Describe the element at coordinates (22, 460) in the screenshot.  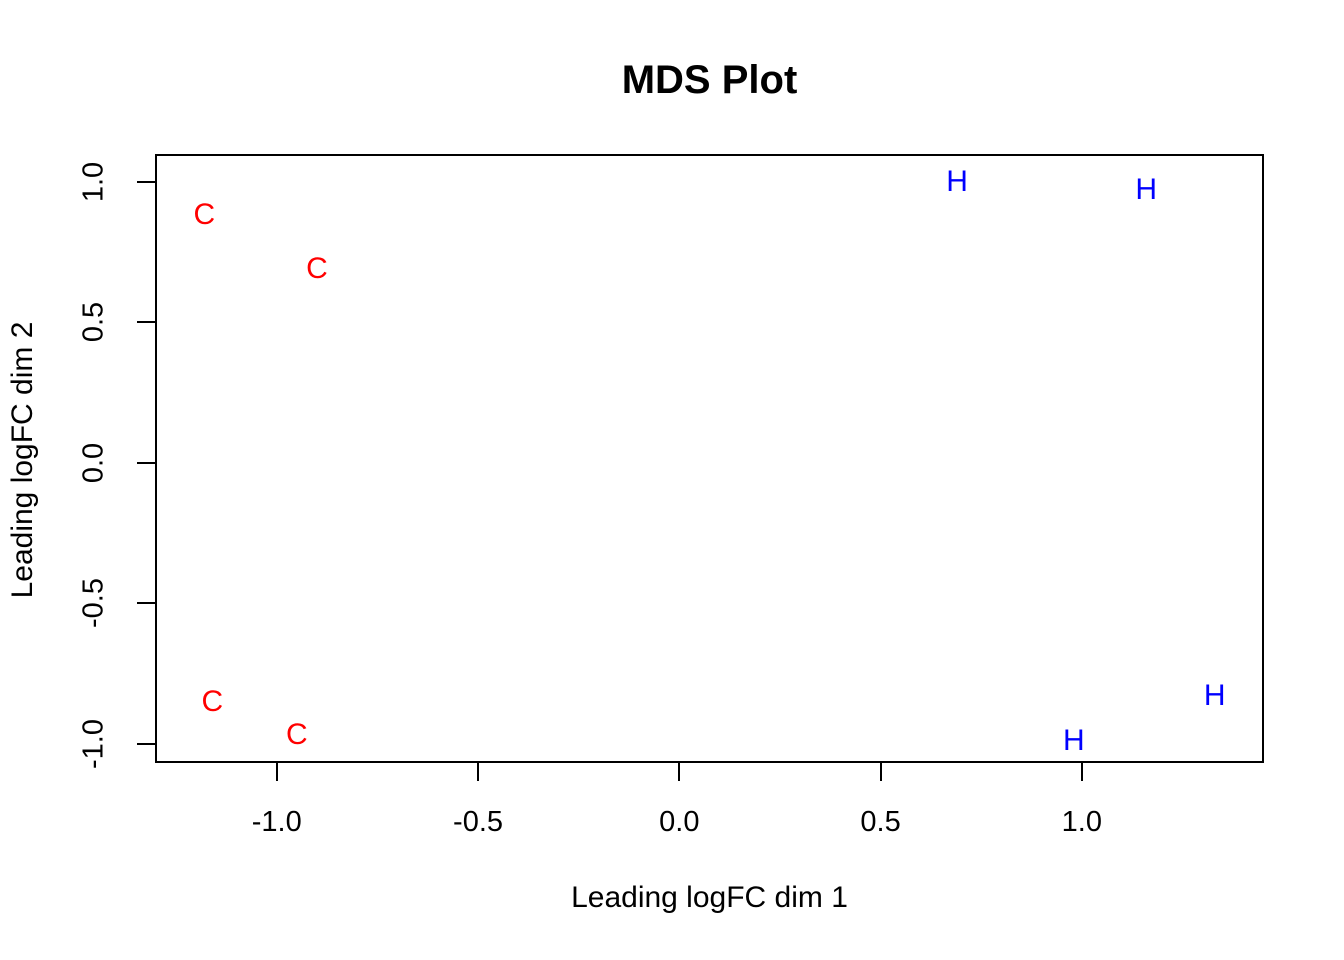
I see `y-axis-label: Leading logFC dim 2` at that location.